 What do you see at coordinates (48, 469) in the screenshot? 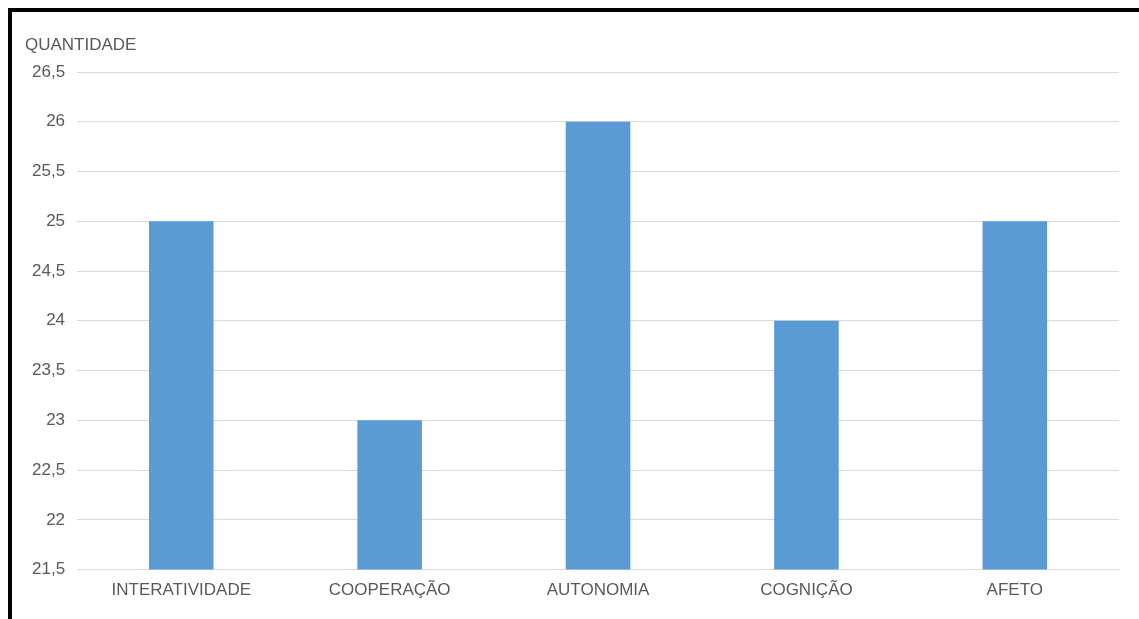
I see `y-tick-label: 22,5` at bounding box center [48, 469].